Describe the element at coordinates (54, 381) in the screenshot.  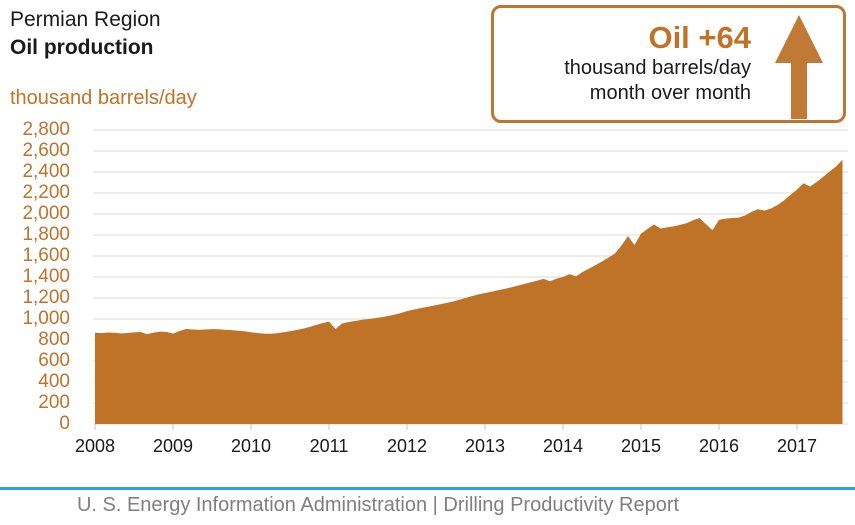
I see `y-axis-tick-label: 400` at that location.